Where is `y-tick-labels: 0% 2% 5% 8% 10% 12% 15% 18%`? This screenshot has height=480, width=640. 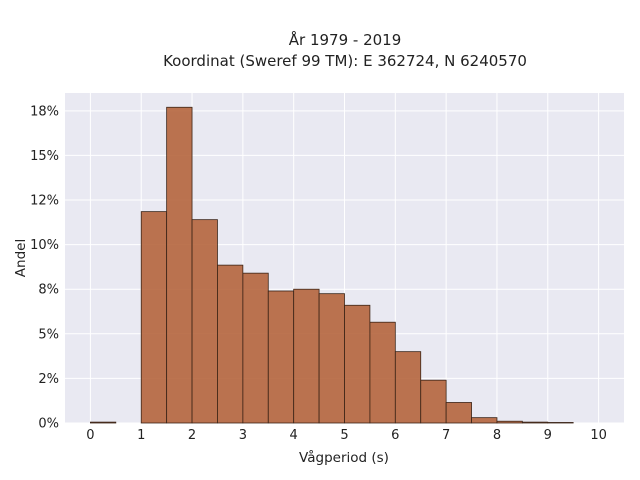 y-tick-labels: 0% 2% 5% 8% 10% 12% 15% 18% is located at coordinates (44, 267).